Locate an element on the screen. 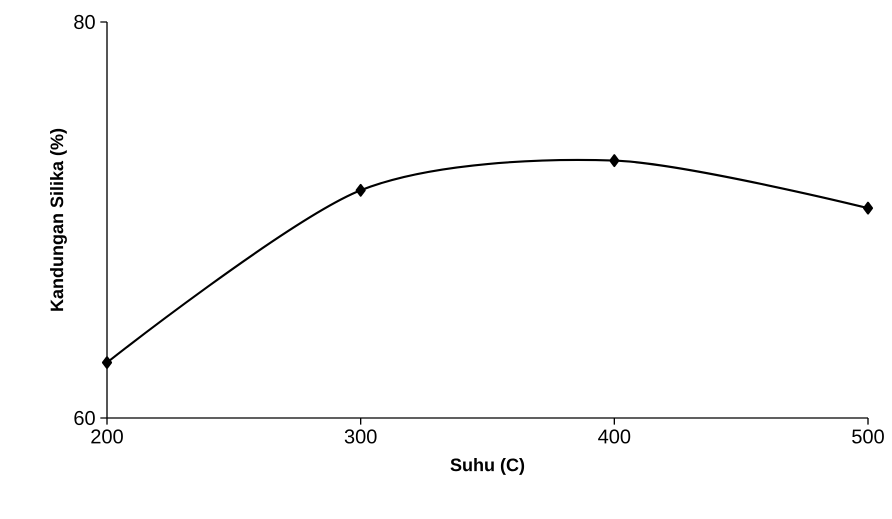  y-tick-label: 80 is located at coordinates (84, 22).